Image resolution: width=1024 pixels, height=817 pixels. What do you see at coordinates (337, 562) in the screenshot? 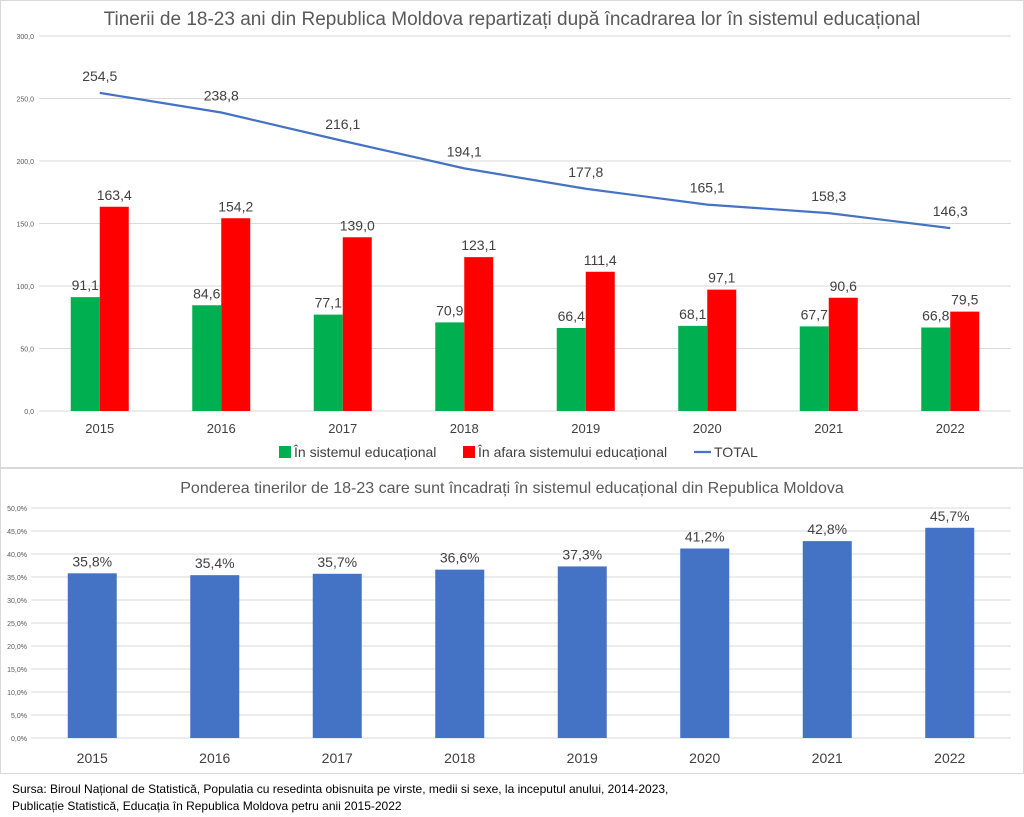
I see `data-label: 35,7%` at bounding box center [337, 562].